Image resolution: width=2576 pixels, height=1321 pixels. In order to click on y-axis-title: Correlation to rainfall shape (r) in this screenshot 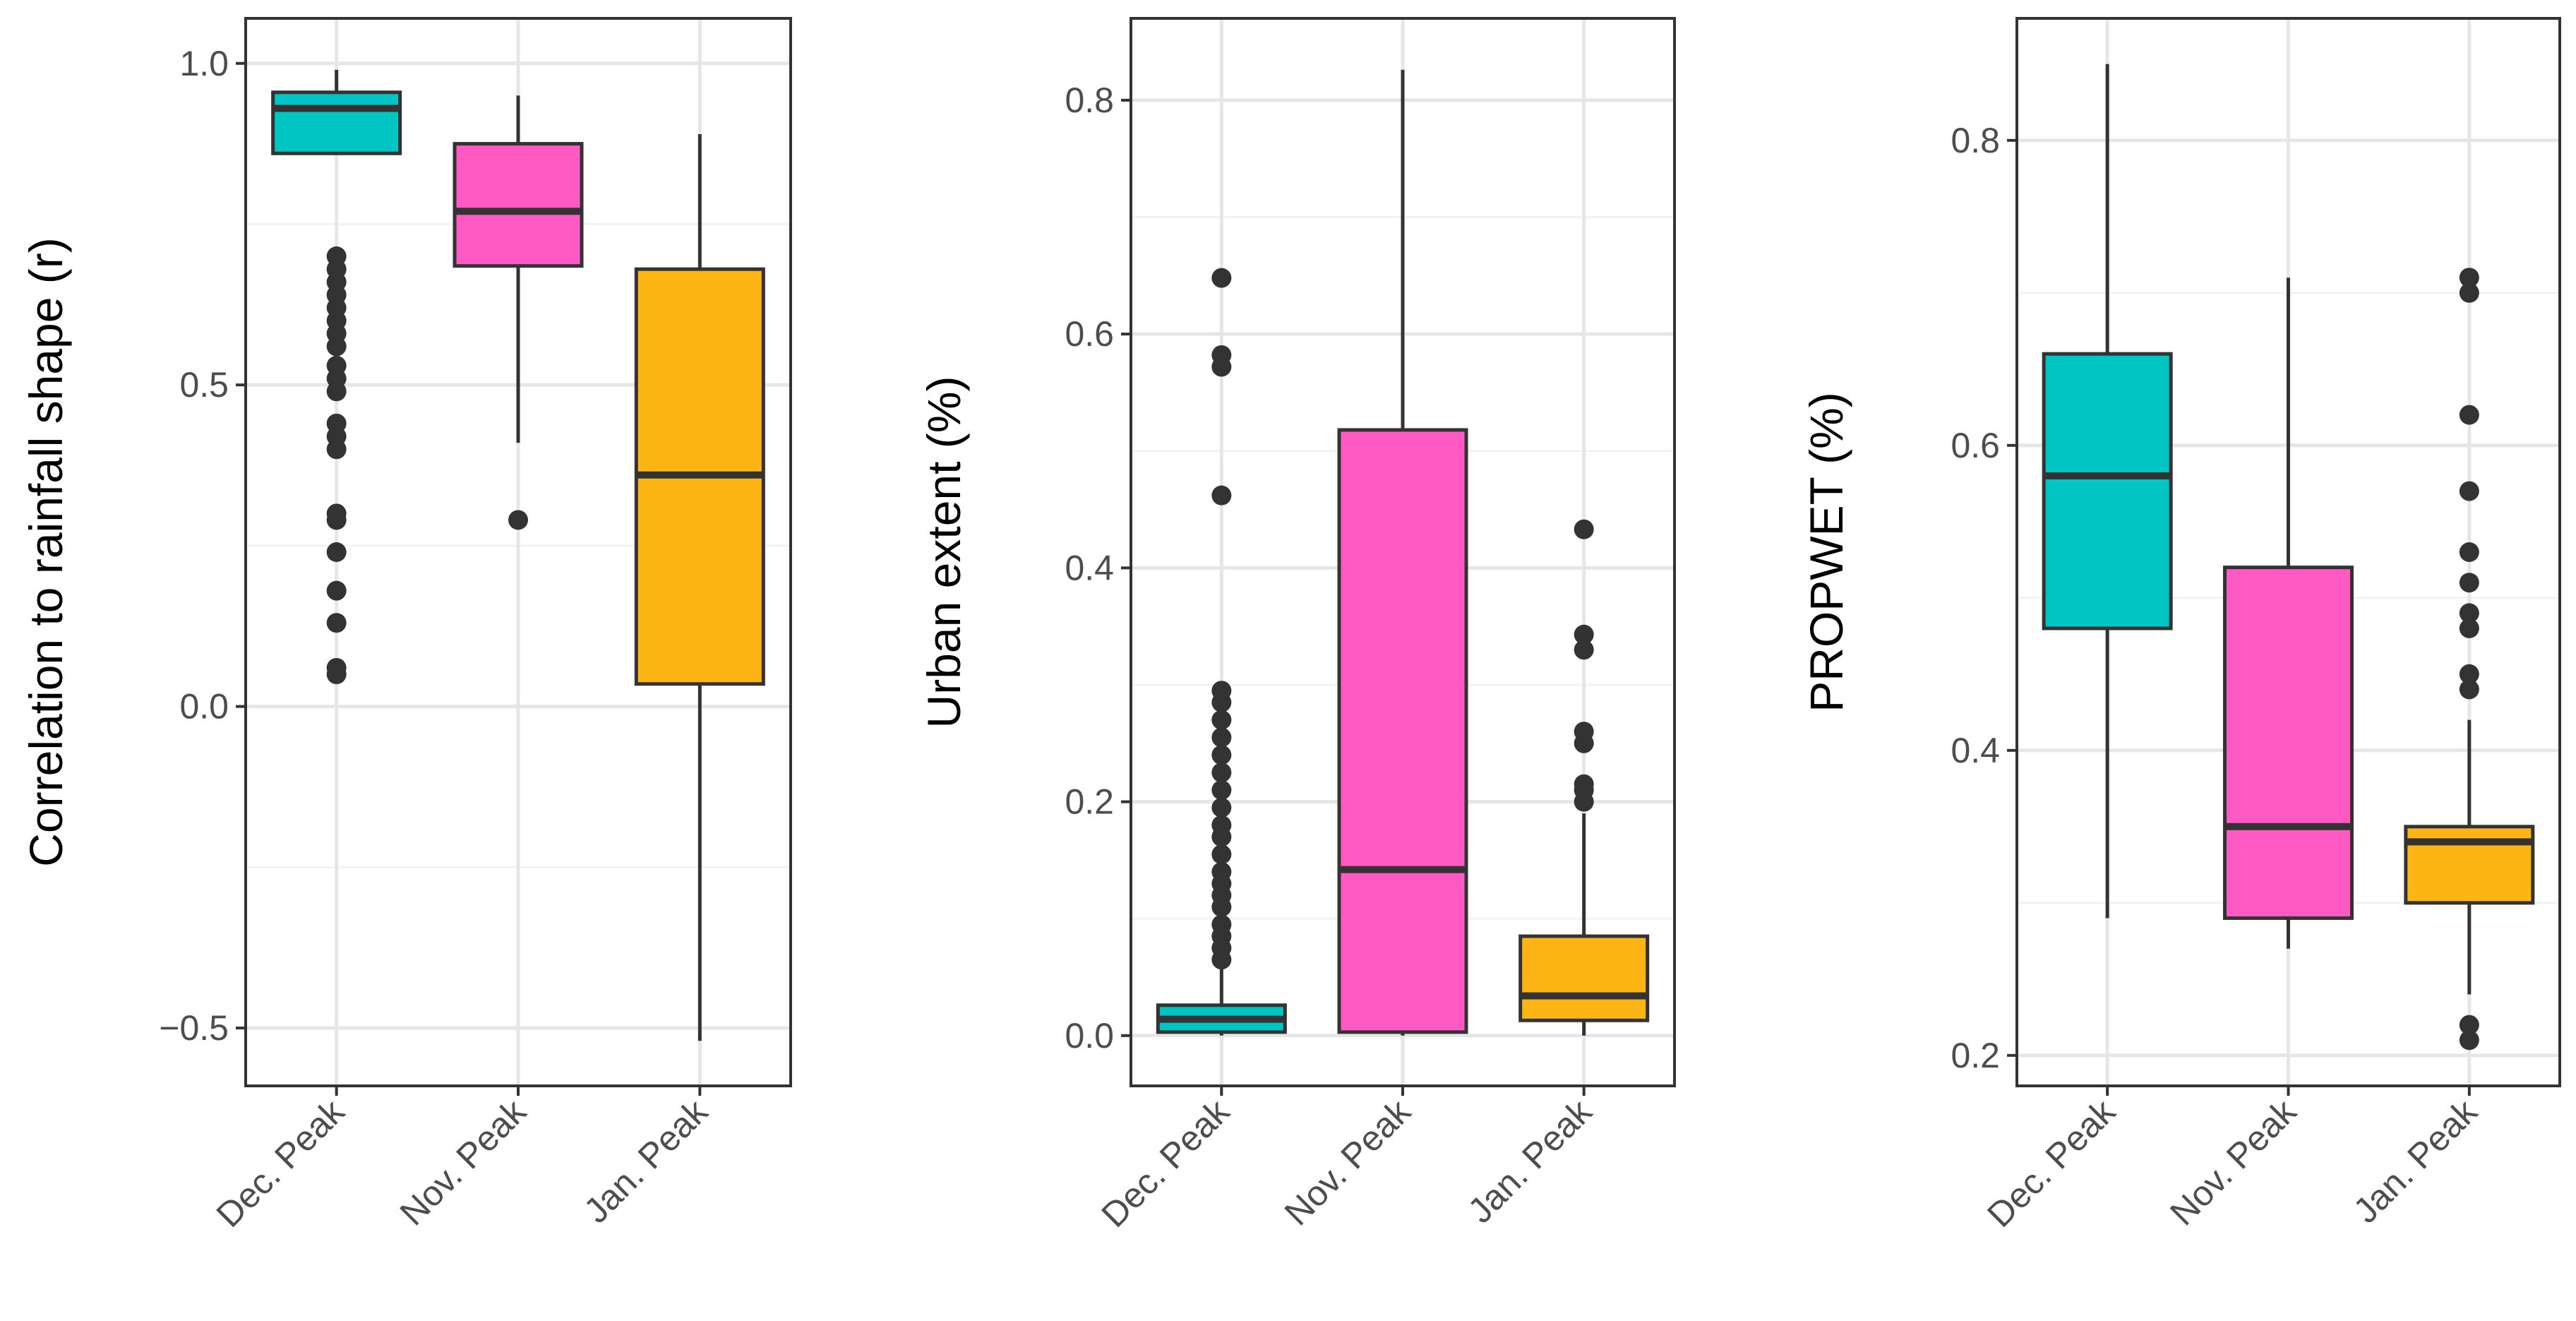, I will do `click(46, 551)`.